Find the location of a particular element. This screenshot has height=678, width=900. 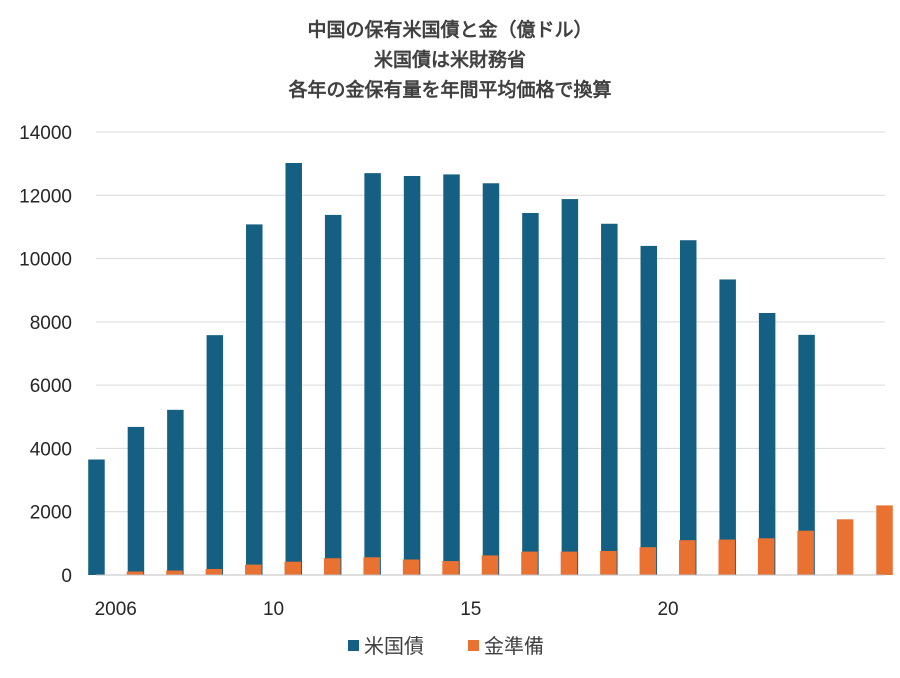

bar-treasury-2022 is located at coordinates (727, 427).